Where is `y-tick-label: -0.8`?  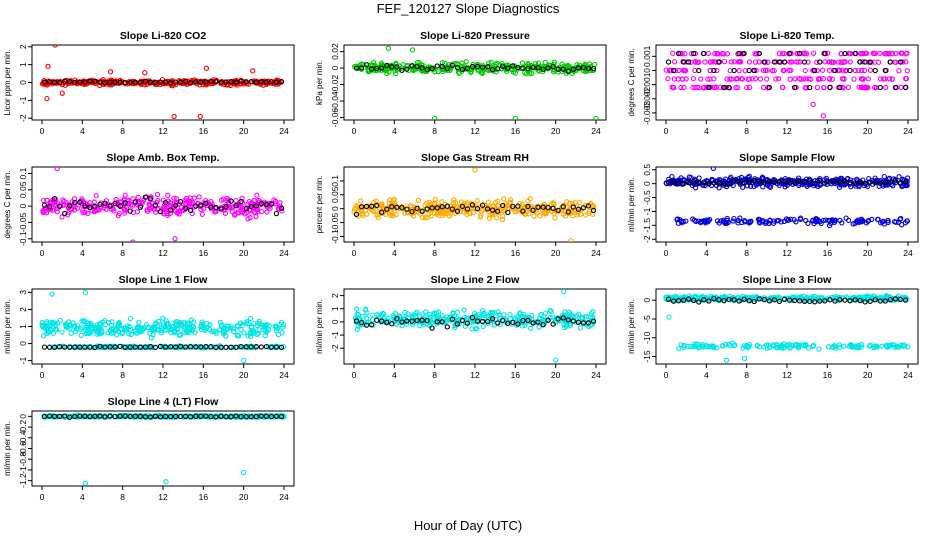 y-tick-label: -0.8 is located at coordinates (23, 459).